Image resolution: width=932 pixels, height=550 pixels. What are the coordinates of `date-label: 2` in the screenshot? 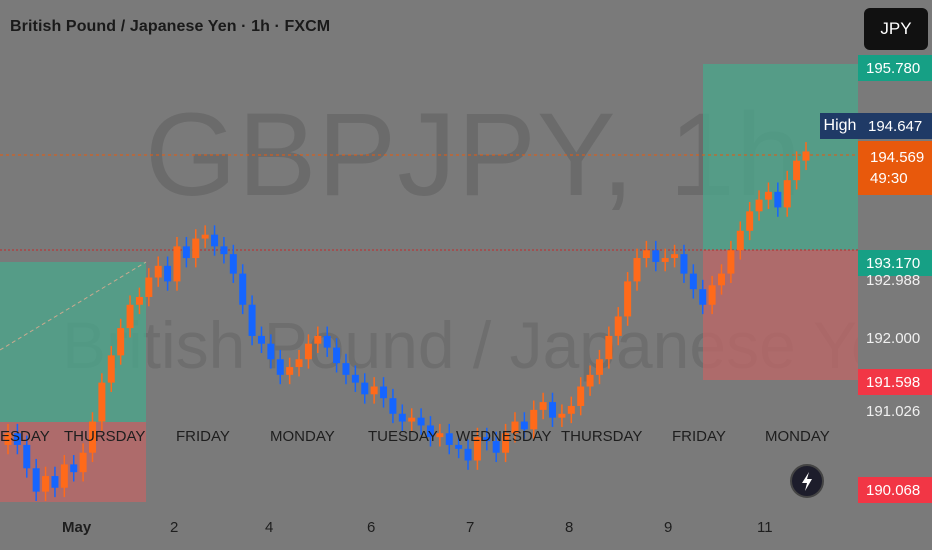 It's located at (174, 527).